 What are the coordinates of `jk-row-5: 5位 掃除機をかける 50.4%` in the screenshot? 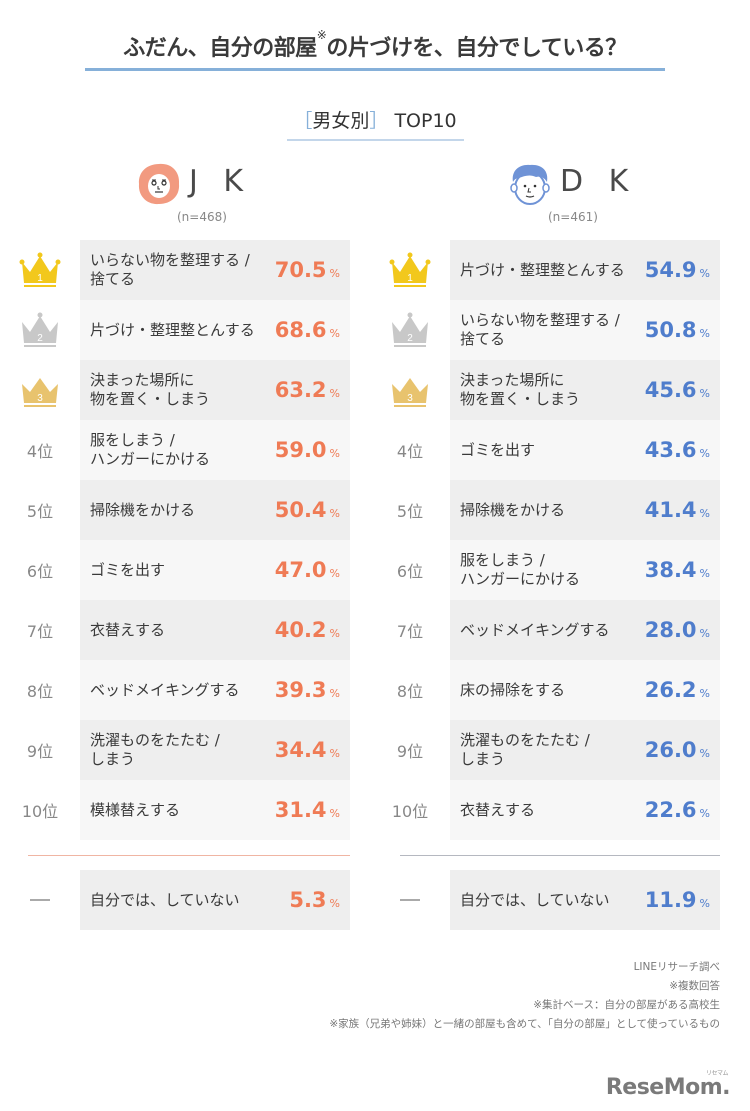 It's located at (175, 510).